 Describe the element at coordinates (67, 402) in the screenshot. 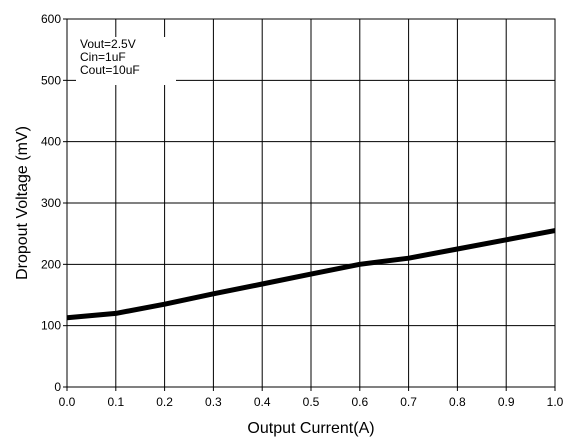

I see `x-tick-label: 0.0` at that location.